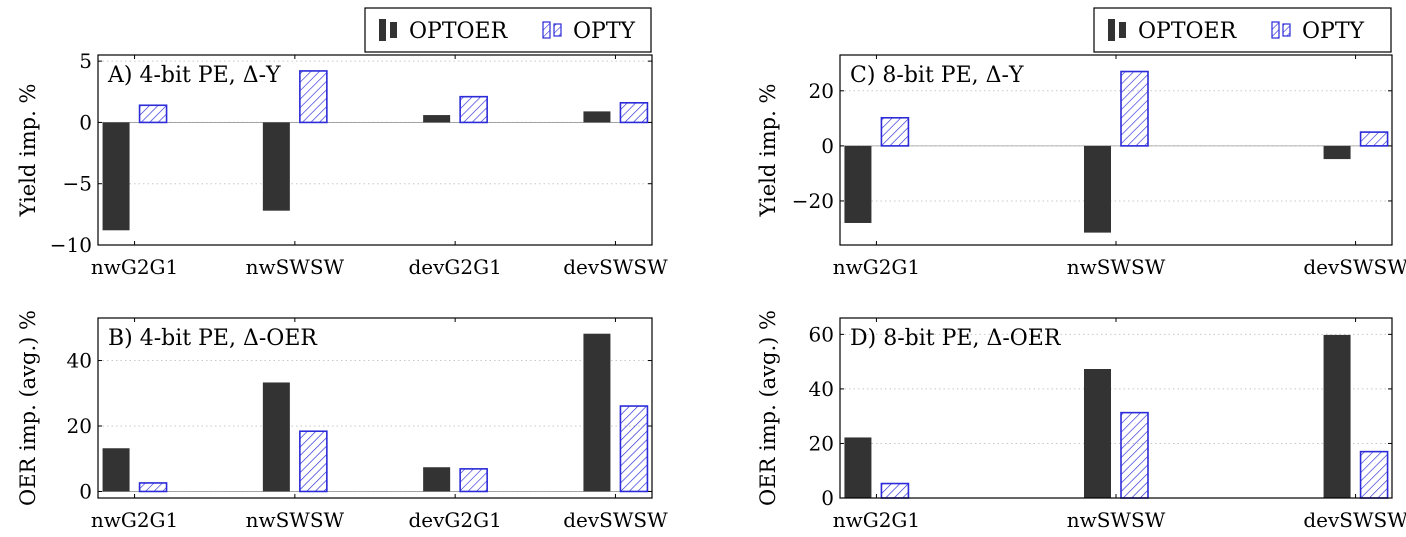 Image resolution: width=1406 pixels, height=537 pixels. Describe the element at coordinates (937, 75) in the screenshot. I see `panel-title: C) 8-bit PE, Δ-Y` at that location.